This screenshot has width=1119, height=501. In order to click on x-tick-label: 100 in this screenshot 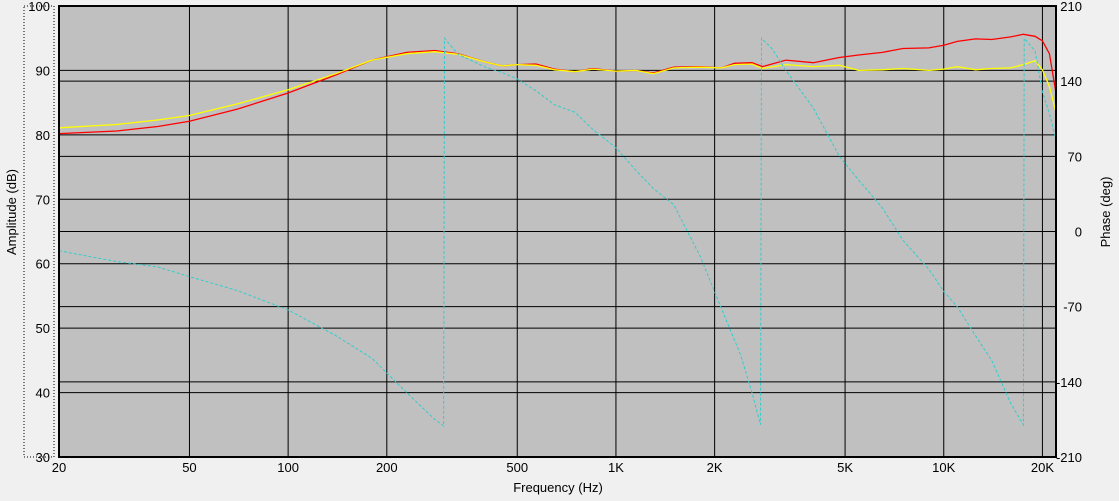, I will do `click(288, 467)`.